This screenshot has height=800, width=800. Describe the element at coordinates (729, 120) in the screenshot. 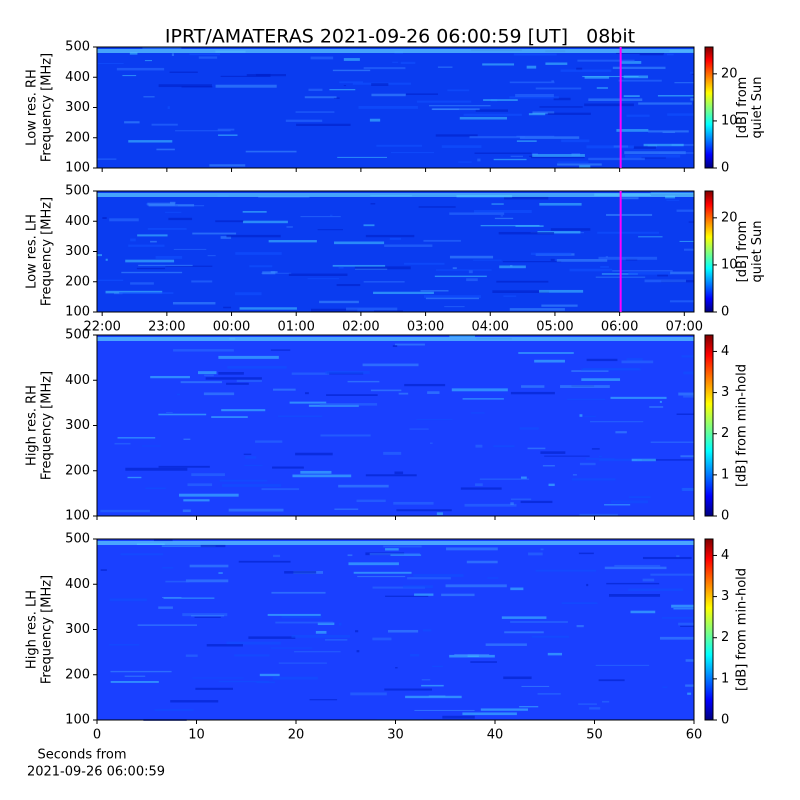

I see `colorbar-tick-label: 10` at that location.